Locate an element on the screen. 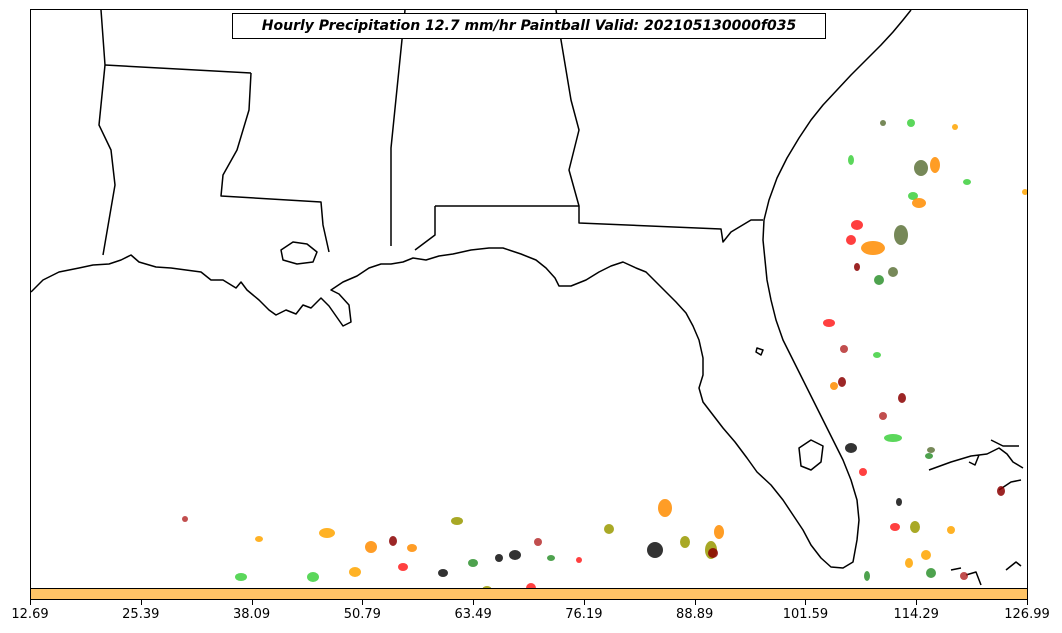  colorbar-tick-label: 126.99 is located at coordinates (1027, 614).